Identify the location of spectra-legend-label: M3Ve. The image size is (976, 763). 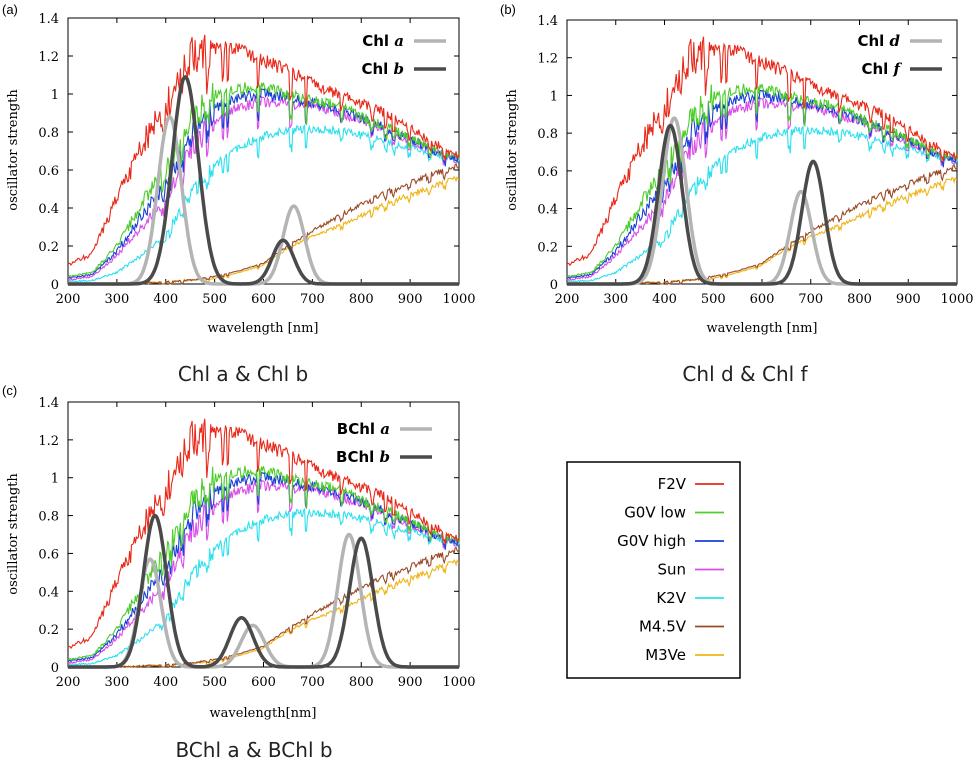
(665, 655).